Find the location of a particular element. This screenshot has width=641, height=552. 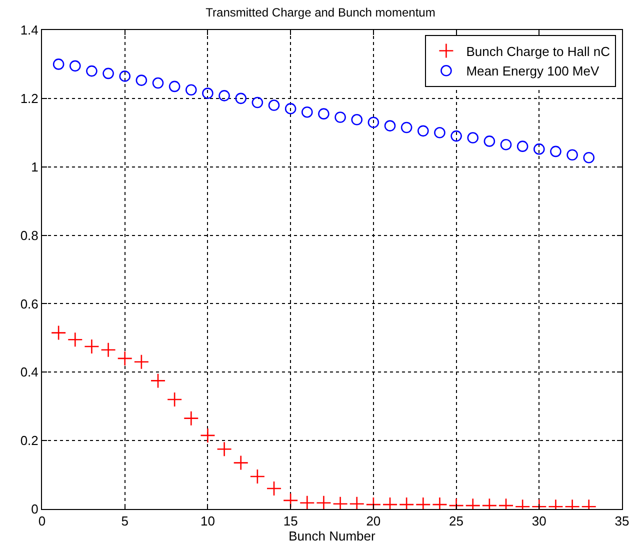

legend-label: Bunch Charge to Hall nC is located at coordinates (538, 51).